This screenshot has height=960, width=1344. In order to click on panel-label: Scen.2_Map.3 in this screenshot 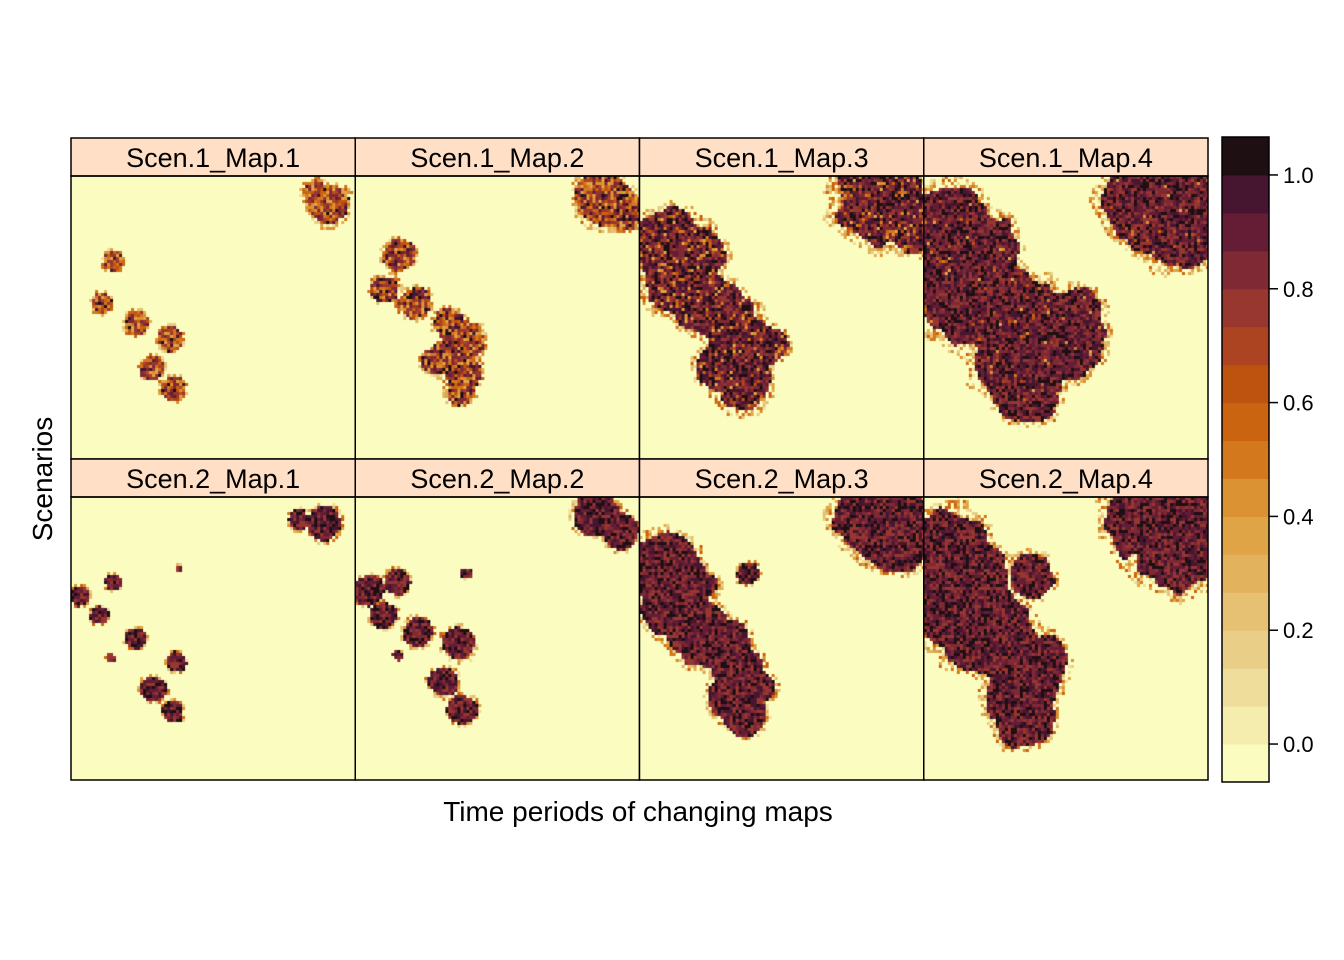, I will do `click(782, 479)`.